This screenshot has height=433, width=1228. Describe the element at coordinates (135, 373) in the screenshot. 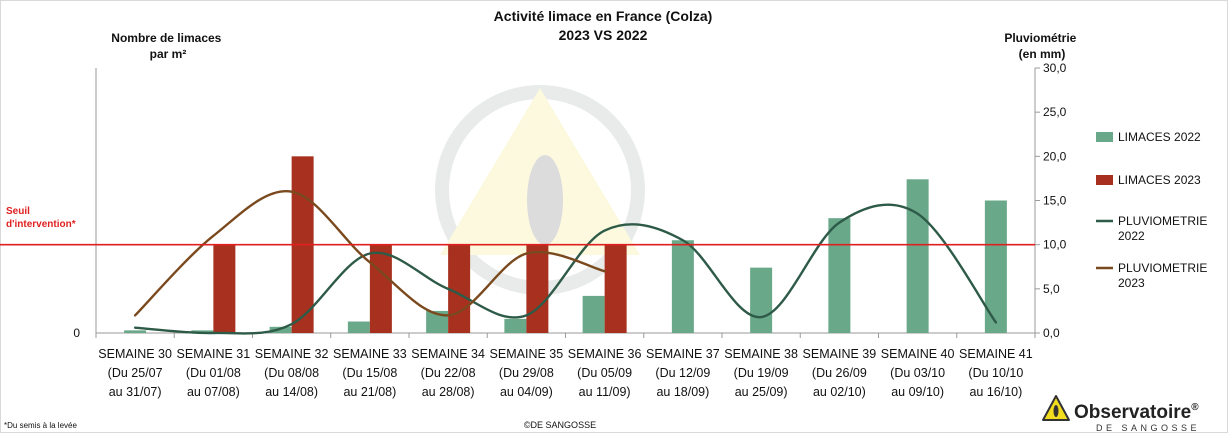

I see `x-axis-category-label: SEMAINE 30 (Du 25/07 au 31/07)` at that location.